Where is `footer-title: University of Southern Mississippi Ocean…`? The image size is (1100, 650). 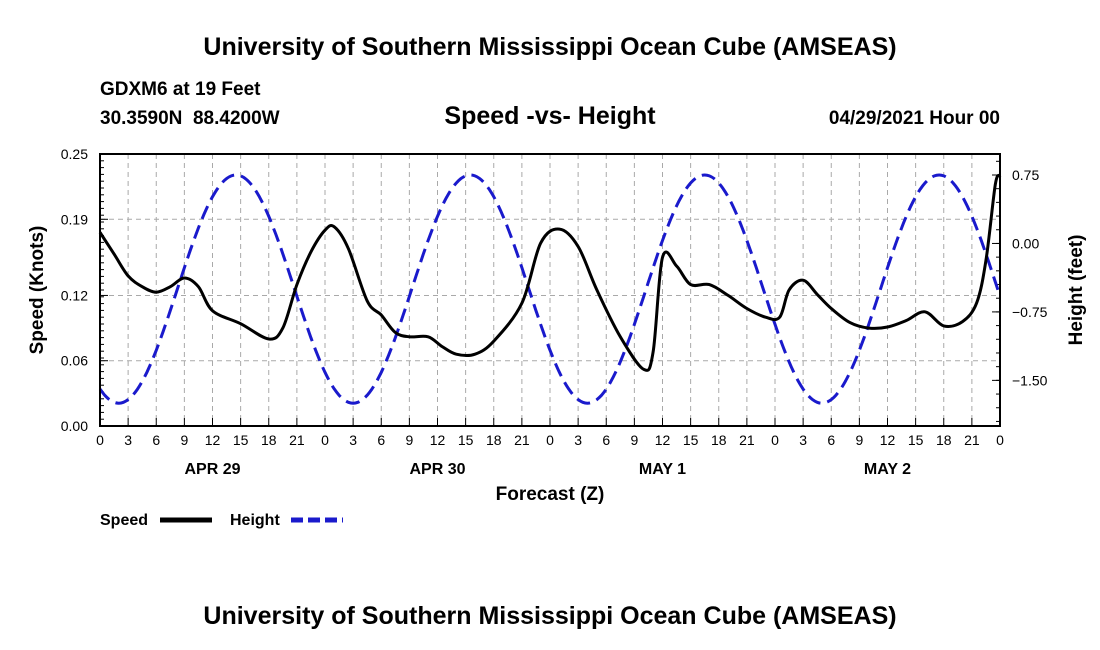
footer-title: University of Southern Mississippi Ocean… is located at coordinates (549, 616).